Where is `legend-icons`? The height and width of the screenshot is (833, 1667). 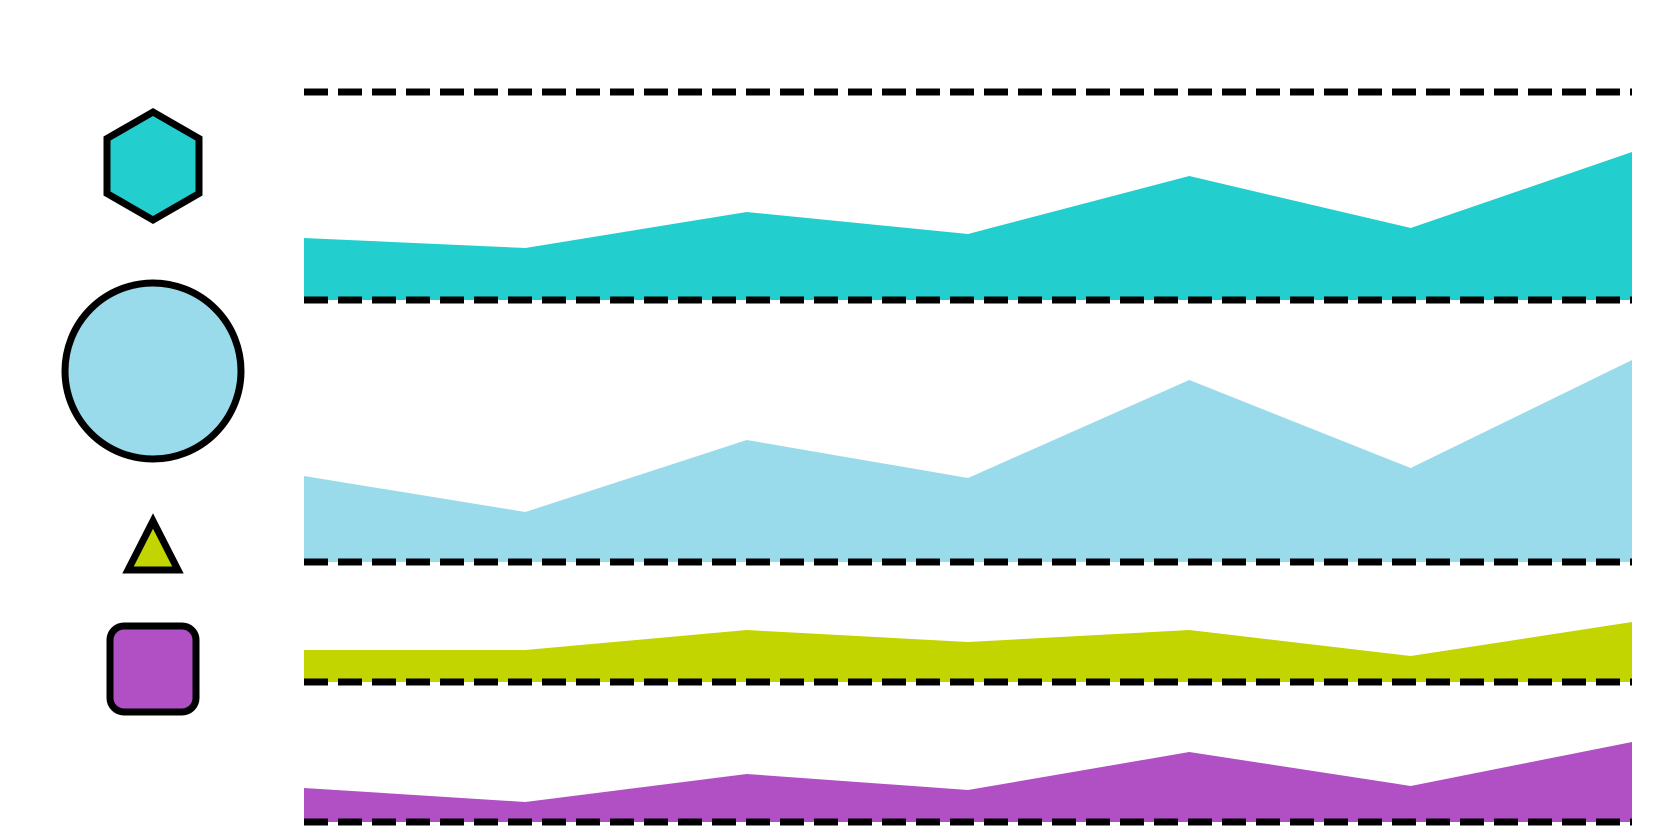 legend-icons is located at coordinates (153, 411).